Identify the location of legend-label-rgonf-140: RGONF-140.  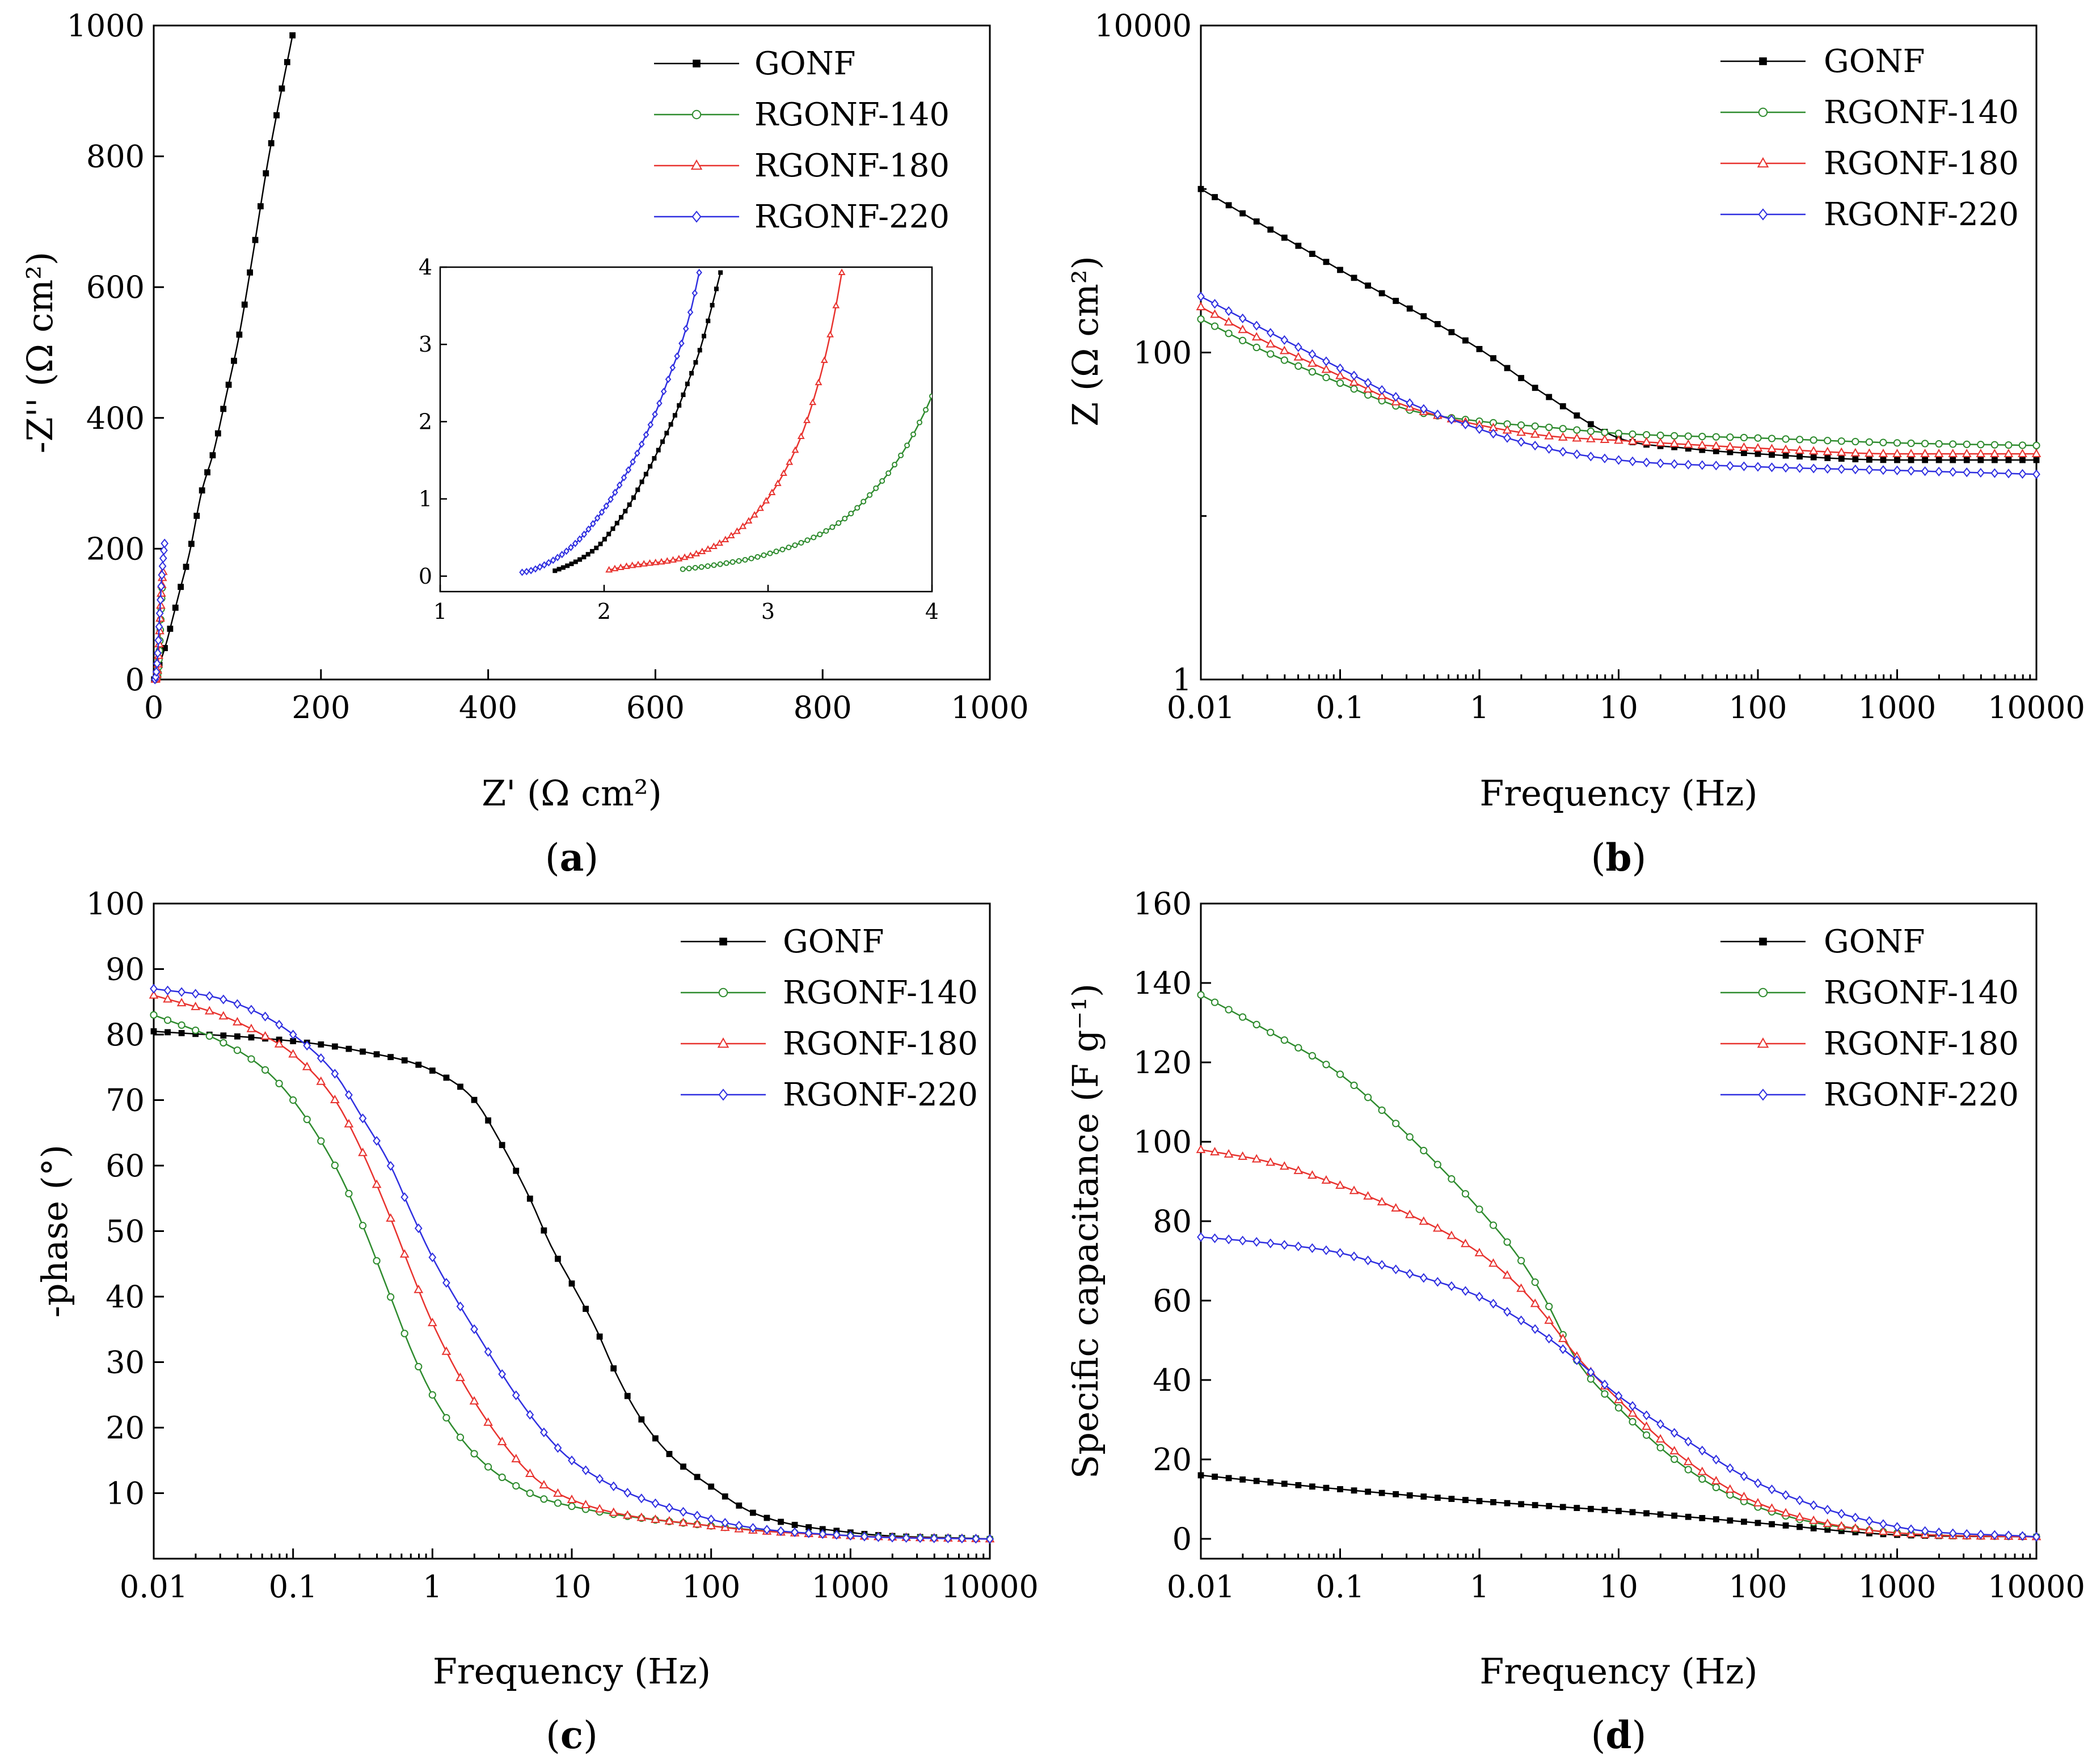
(1922, 992).